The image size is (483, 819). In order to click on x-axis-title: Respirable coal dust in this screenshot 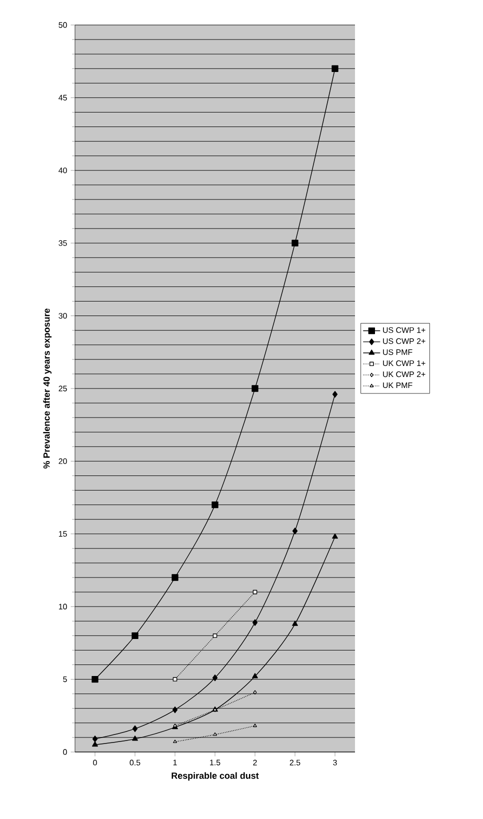, I will do `click(215, 776)`.